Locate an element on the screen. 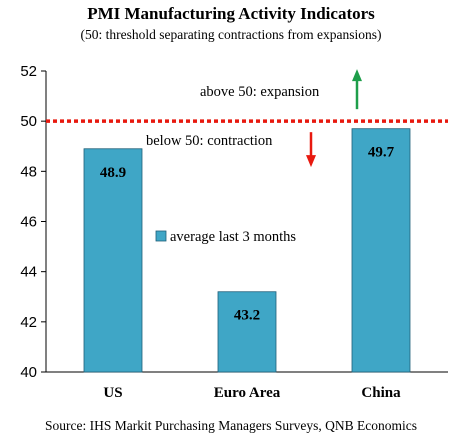  data-label: 43.2 is located at coordinates (247, 316).